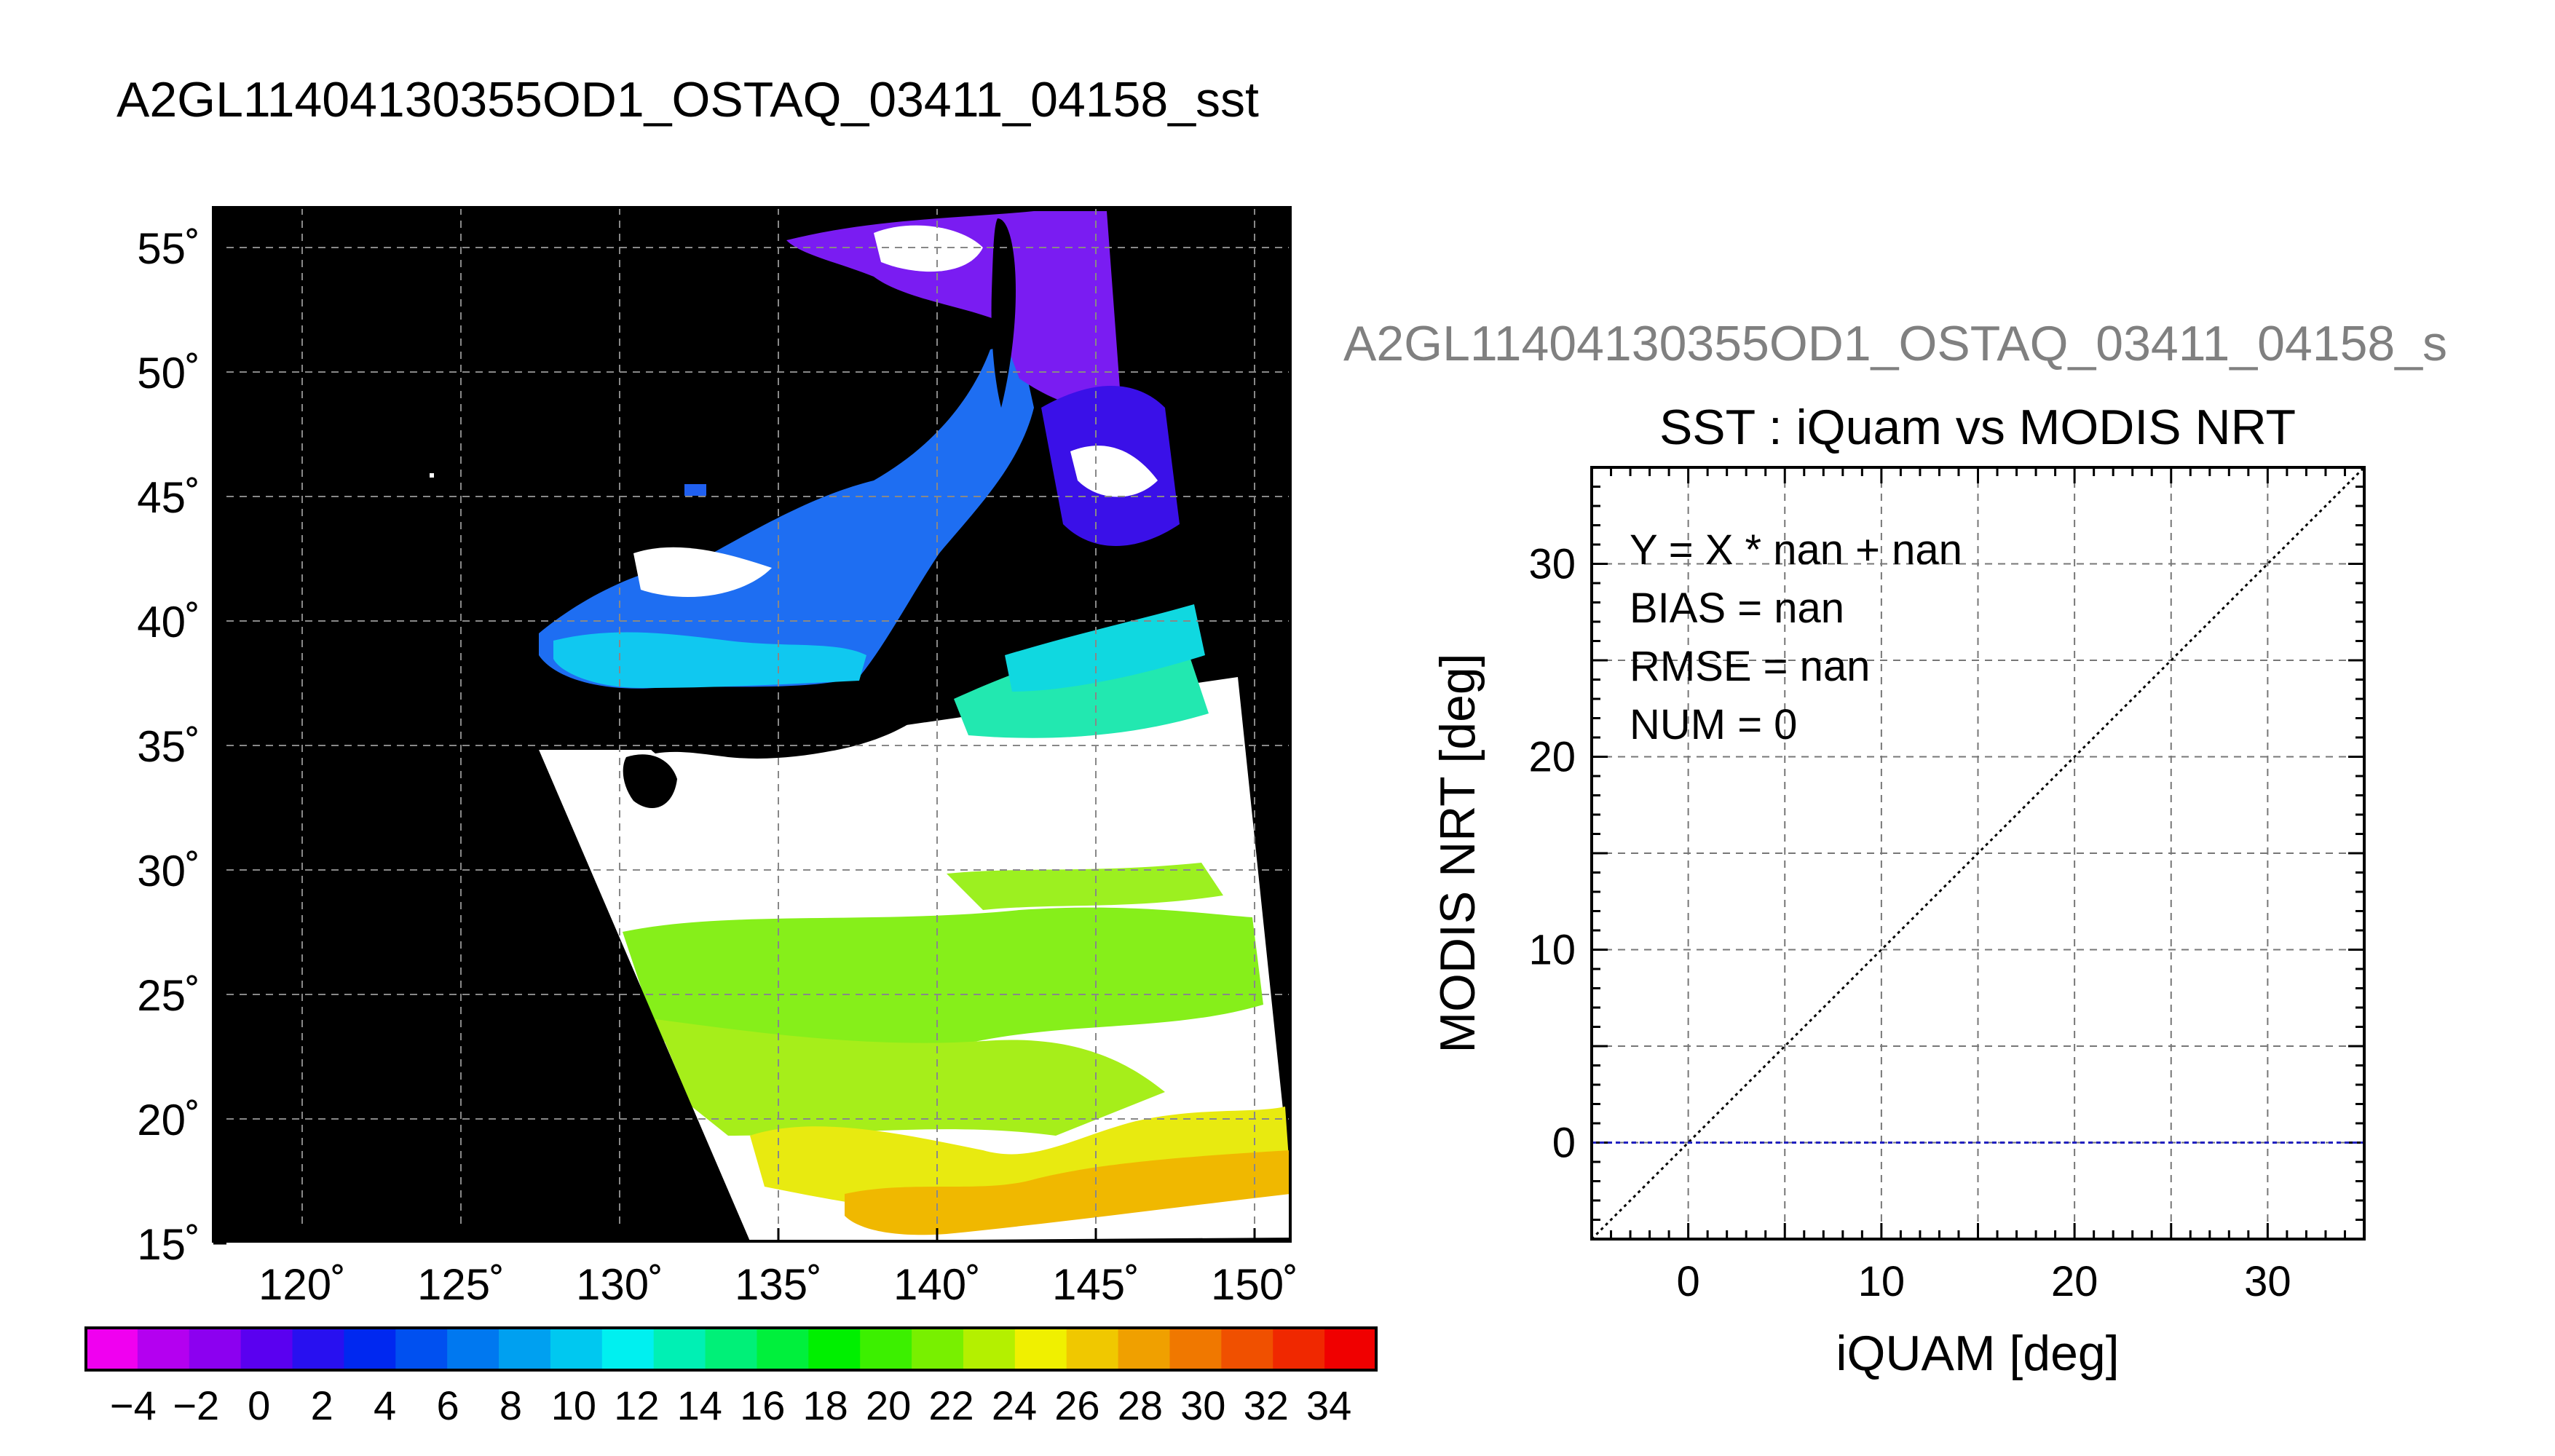 The width and height of the screenshot is (2555, 1456). I want to click on stat-line: RMSE = nan, so click(1750, 666).